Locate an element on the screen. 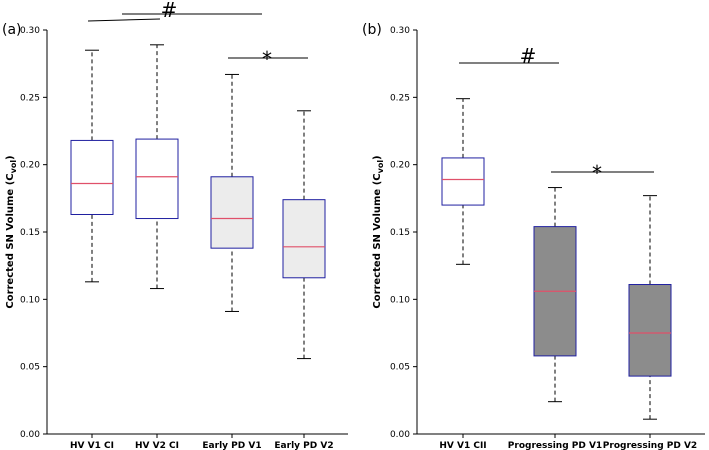 The height and width of the screenshot is (450, 709). panel-b-category-label: HV V1 CII is located at coordinates (462, 445).